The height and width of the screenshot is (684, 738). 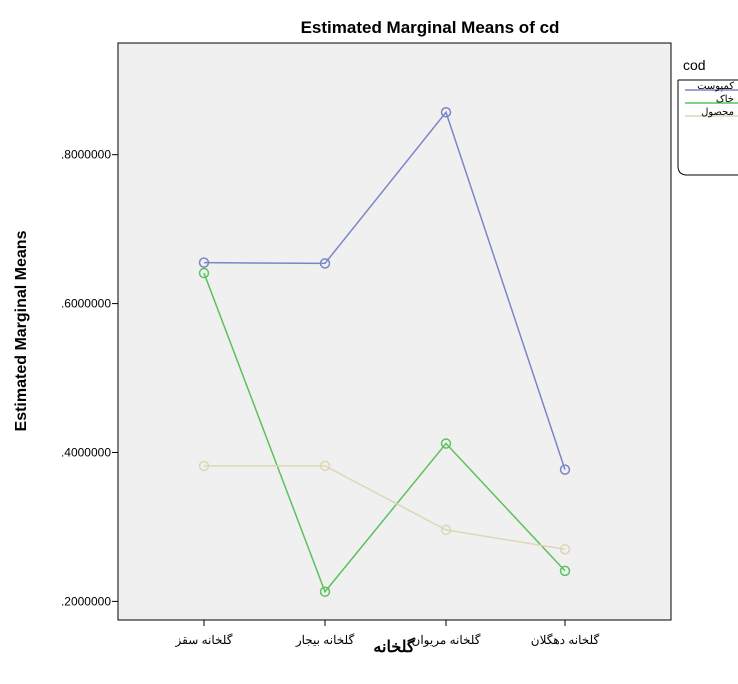 I want to click on legend-label: خاک, so click(x=725, y=99).